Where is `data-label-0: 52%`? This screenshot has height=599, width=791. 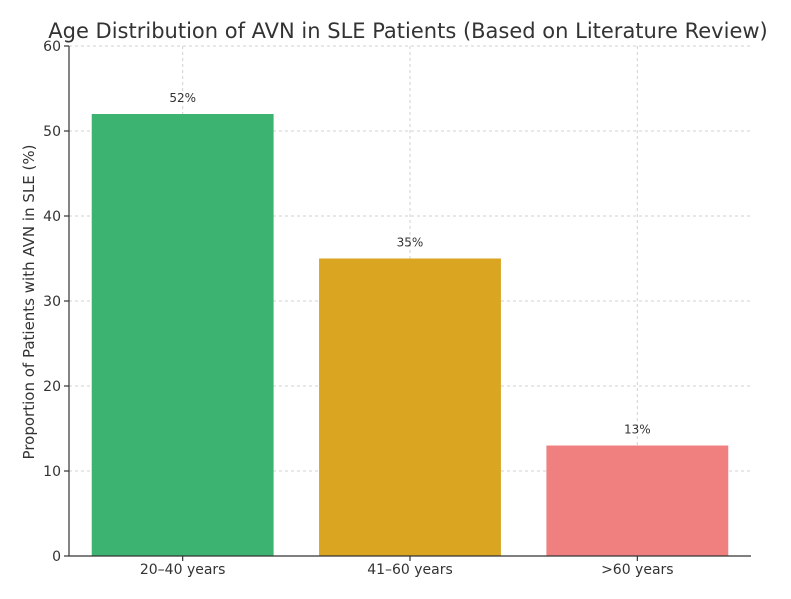 data-label-0: 52% is located at coordinates (182, 98).